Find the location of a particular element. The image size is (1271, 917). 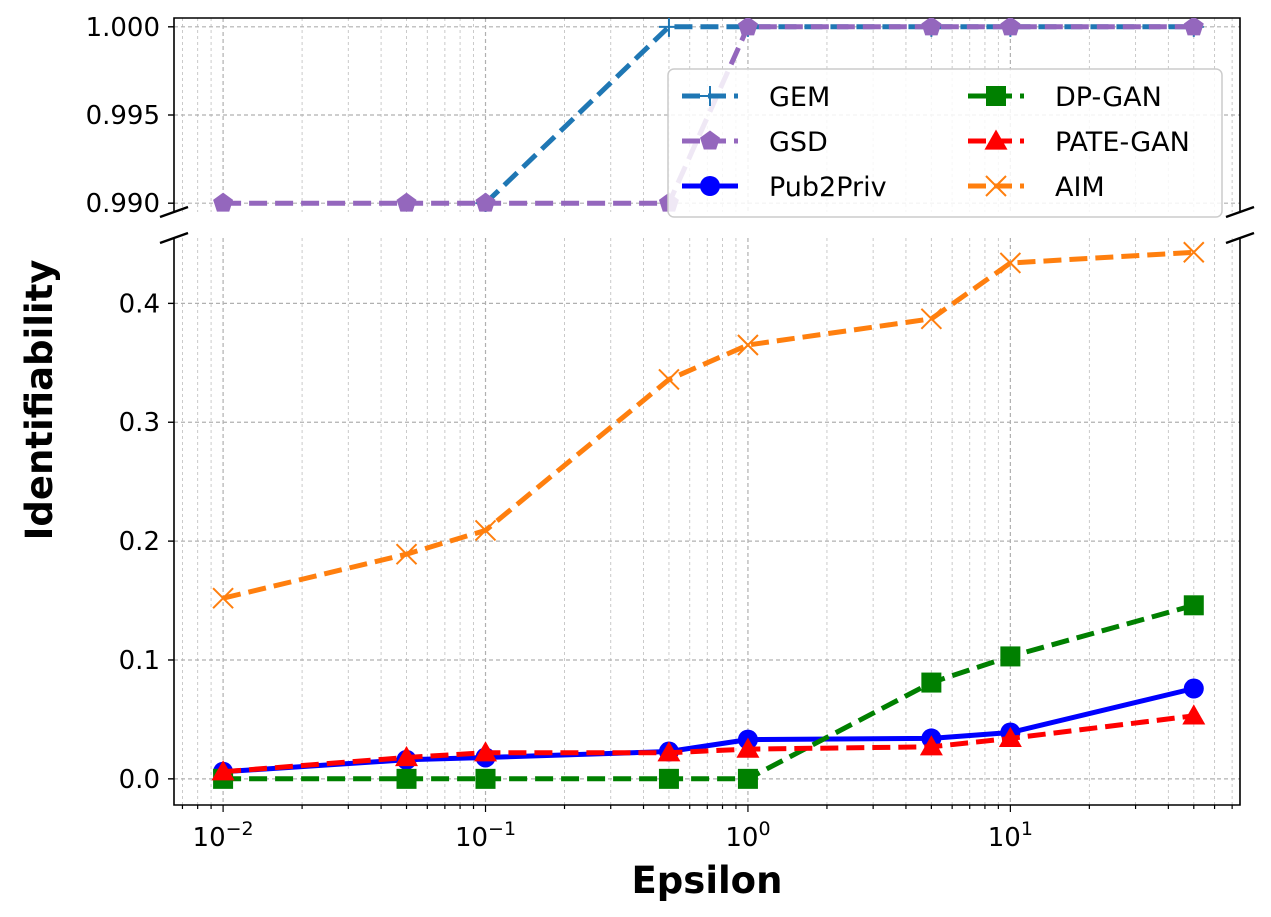

y-tick-label: 0.1 is located at coordinates (139, 661).